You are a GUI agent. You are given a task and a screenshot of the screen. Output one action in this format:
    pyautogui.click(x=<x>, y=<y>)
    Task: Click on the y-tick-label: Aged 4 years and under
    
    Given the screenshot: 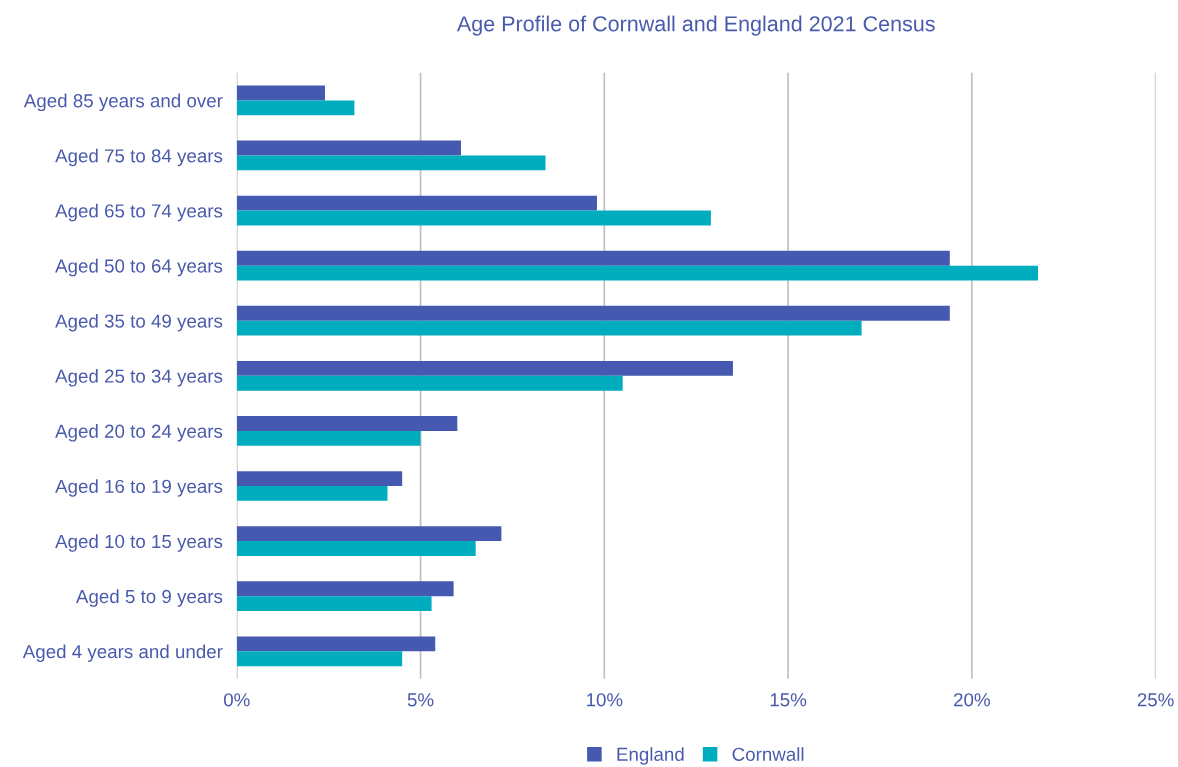 What is the action you would take?
    pyautogui.click(x=122, y=653)
    